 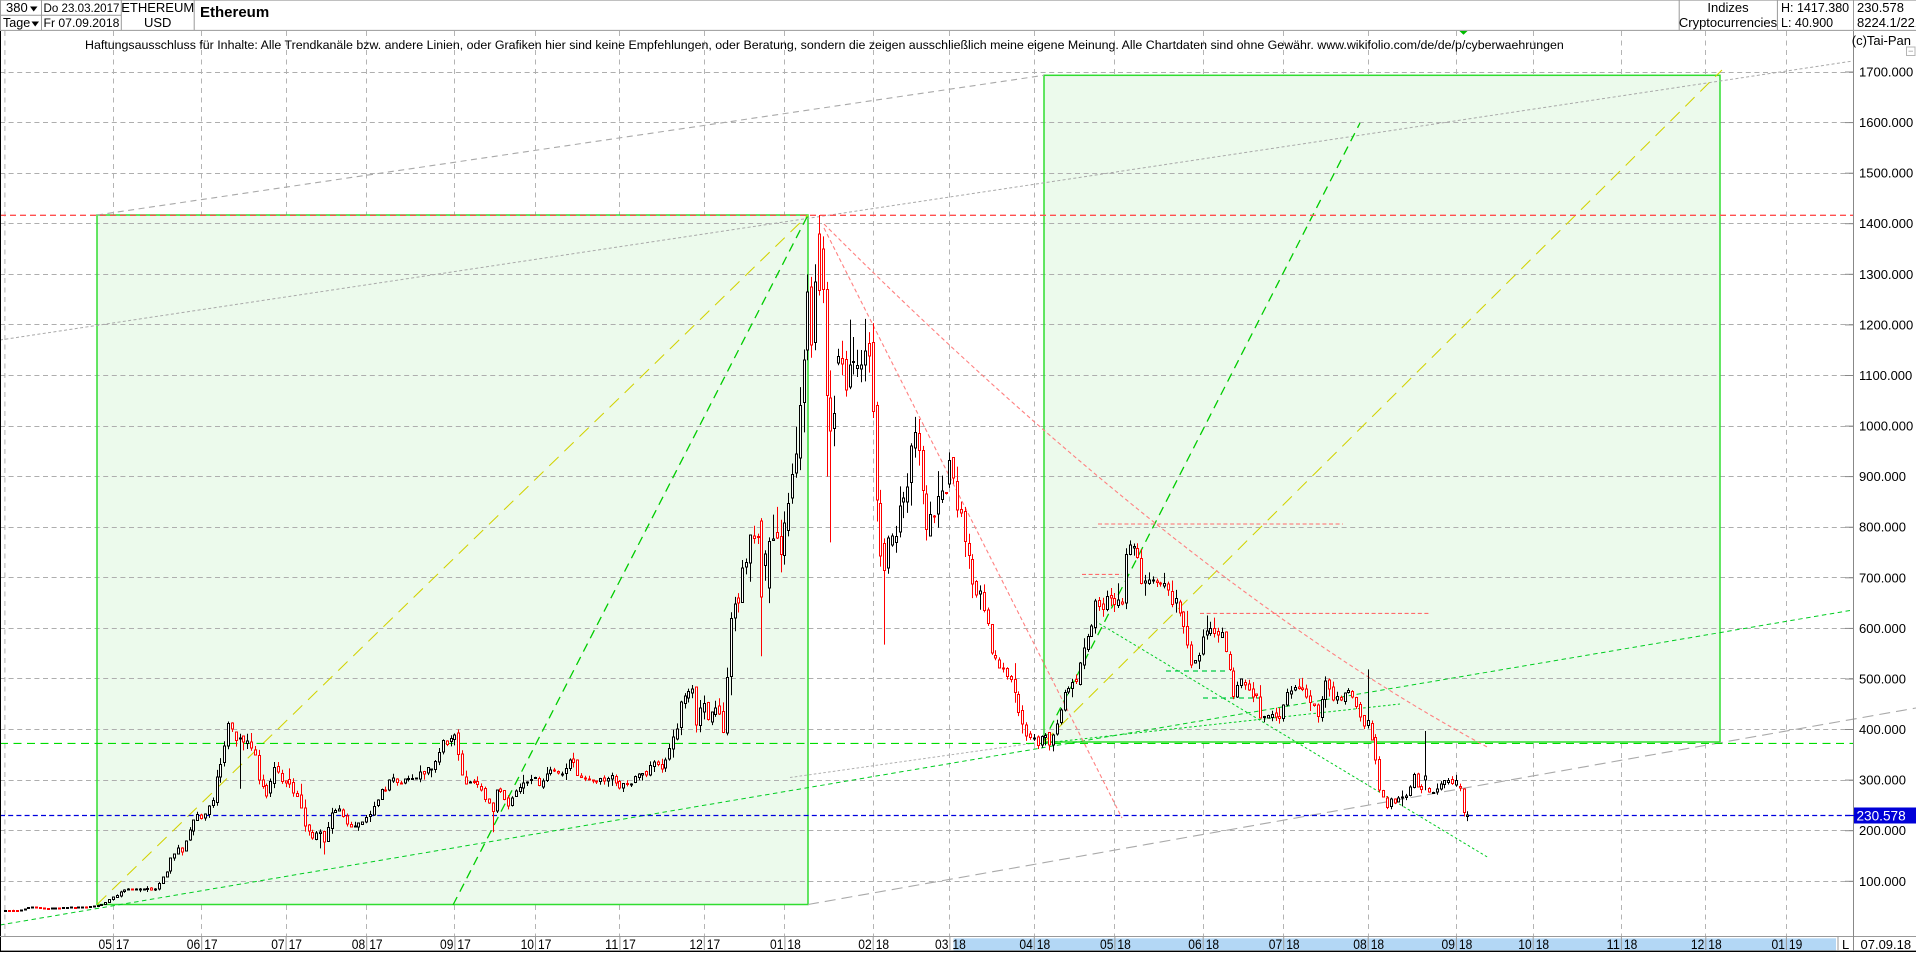 I want to click on svg-text: L: 40.900, so click(x=1807, y=23).